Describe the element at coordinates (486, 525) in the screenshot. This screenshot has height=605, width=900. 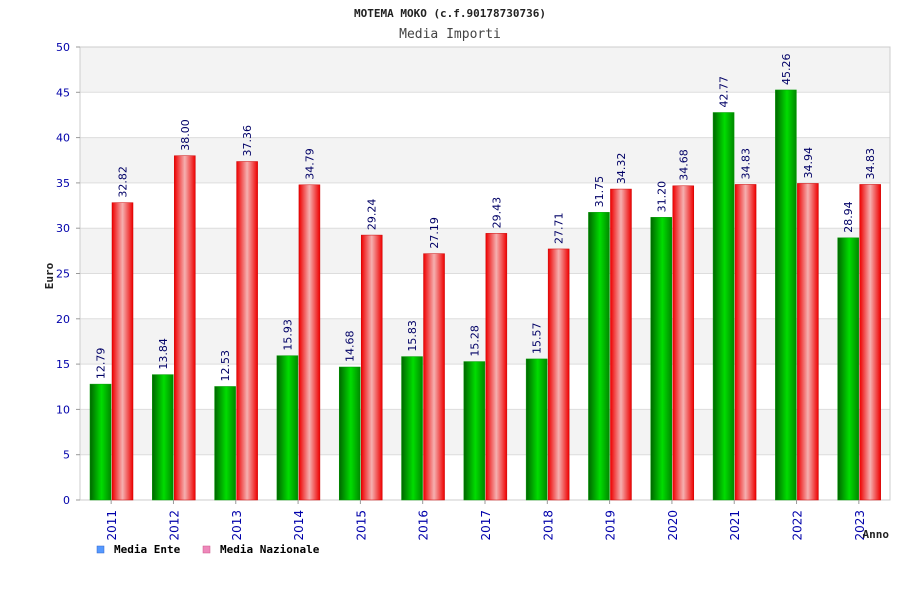
I see `x-tick-label: 2017` at that location.